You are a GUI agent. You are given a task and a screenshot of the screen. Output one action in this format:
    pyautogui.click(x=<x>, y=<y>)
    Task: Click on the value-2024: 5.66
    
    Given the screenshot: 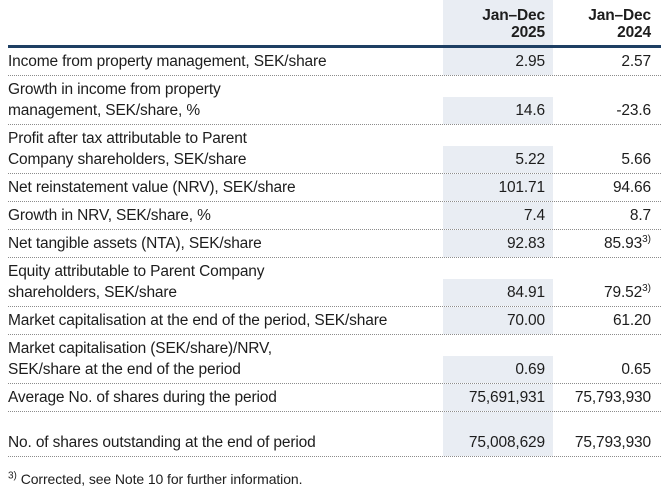 What is the action you would take?
    pyautogui.click(x=636, y=159)
    